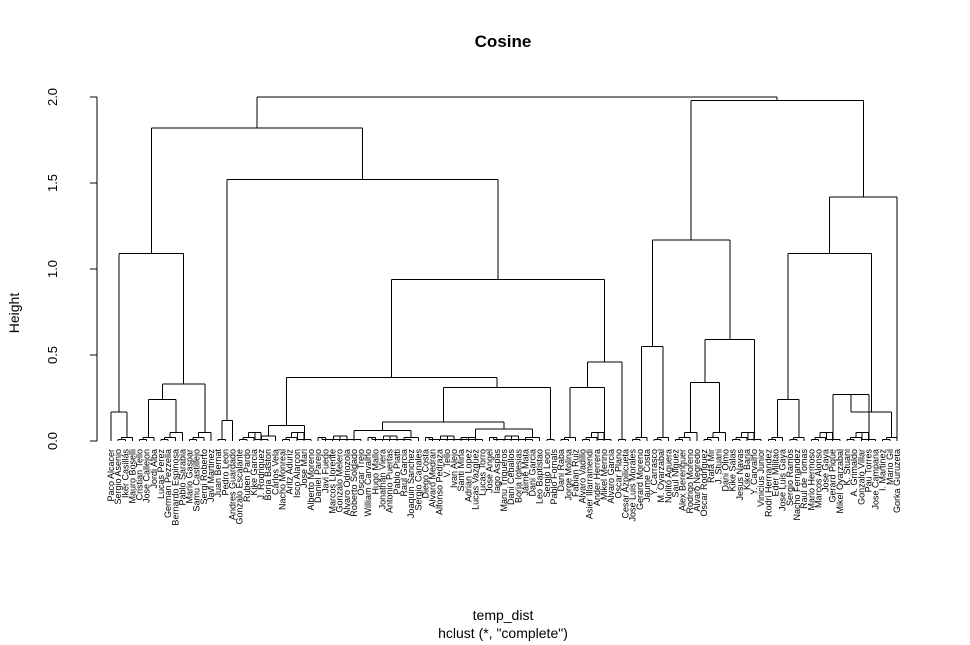 This screenshot has height=645, width=970. Describe the element at coordinates (740, 475) in the screenshot. I see `leaf-label: Jesus Navas` at that location.